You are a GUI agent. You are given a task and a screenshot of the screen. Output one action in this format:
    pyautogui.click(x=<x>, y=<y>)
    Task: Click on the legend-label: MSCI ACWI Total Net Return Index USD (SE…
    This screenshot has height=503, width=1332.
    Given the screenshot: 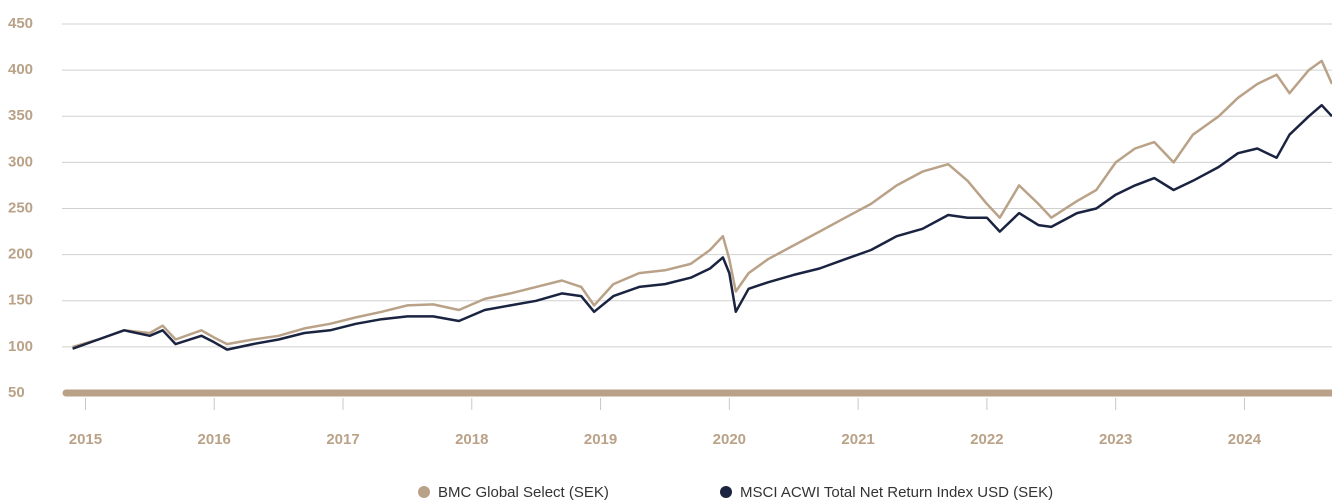 What is the action you would take?
    pyautogui.click(x=896, y=492)
    